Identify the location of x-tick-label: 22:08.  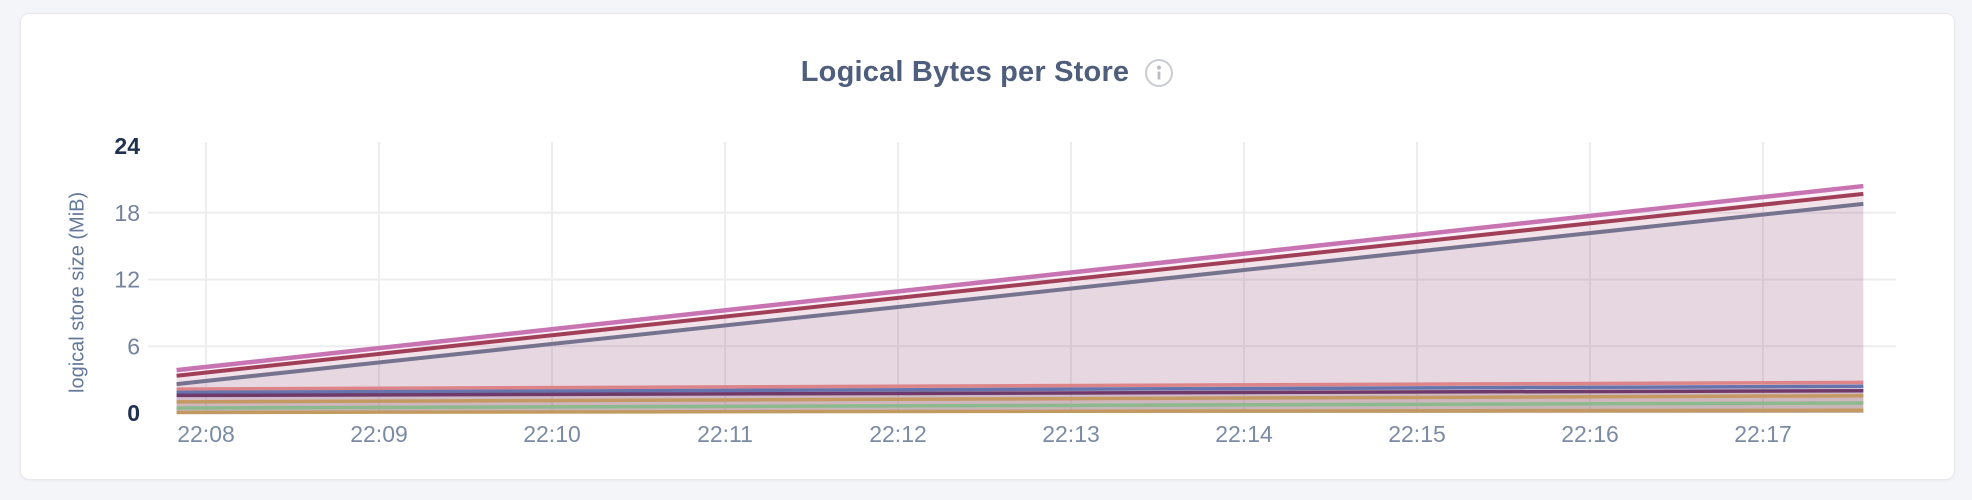
(206, 434).